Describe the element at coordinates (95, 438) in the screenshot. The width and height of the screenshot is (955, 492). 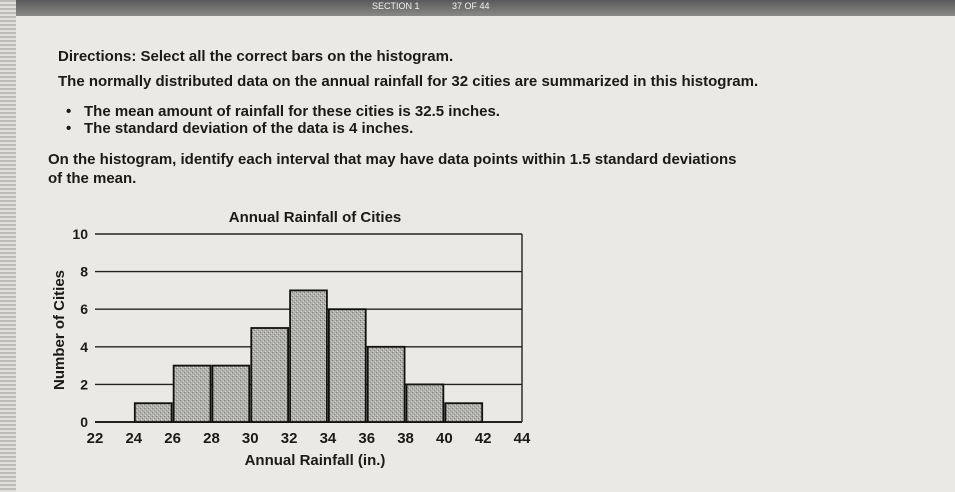
I see `x-tick-label: 22` at that location.